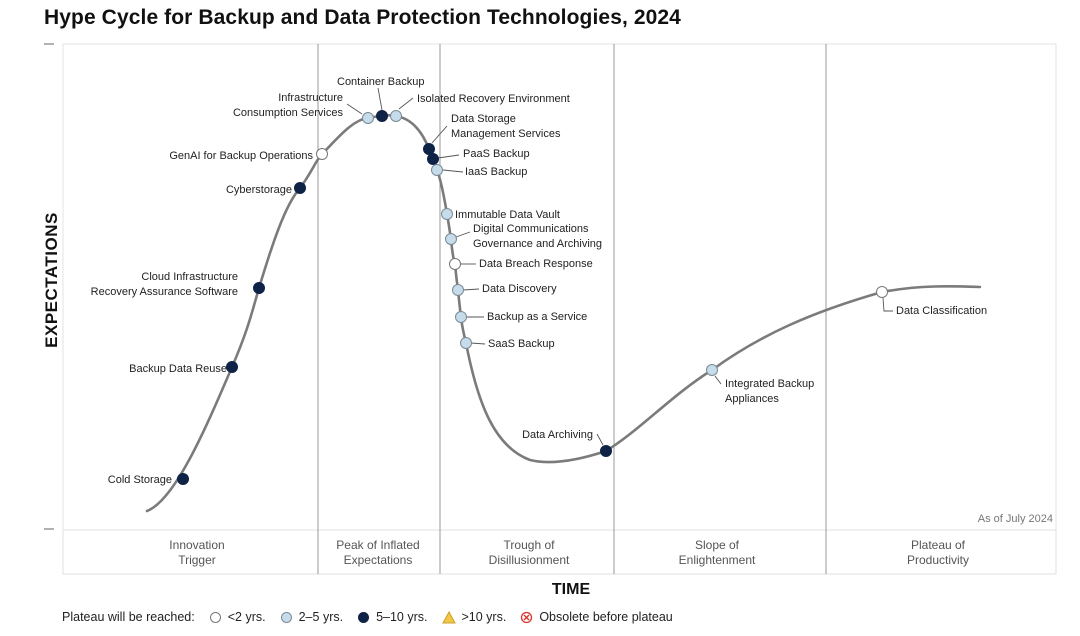 The image size is (1080, 636). I want to click on marker-cyberstorage, so click(300, 188).